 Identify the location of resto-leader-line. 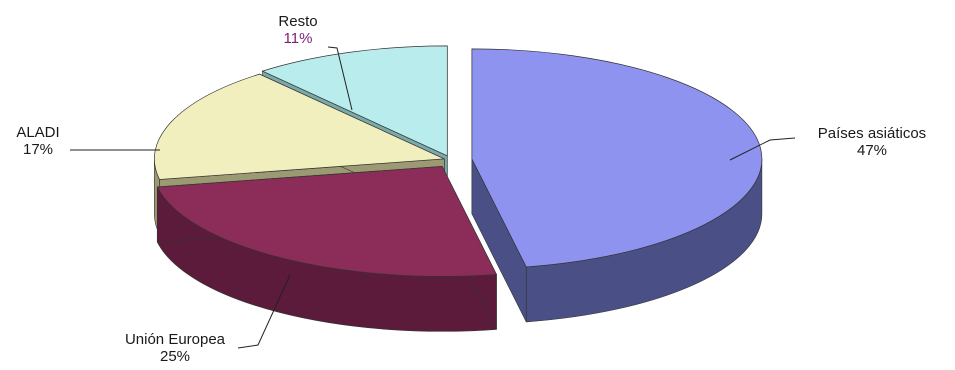
(340, 78).